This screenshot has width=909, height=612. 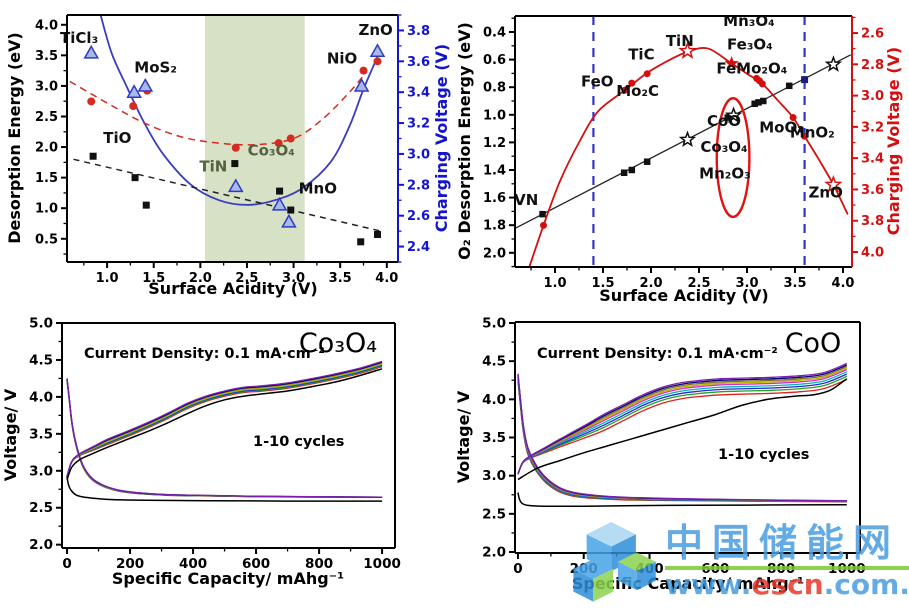 I want to click on curve-blue-fit, so click(x=239, y=110).